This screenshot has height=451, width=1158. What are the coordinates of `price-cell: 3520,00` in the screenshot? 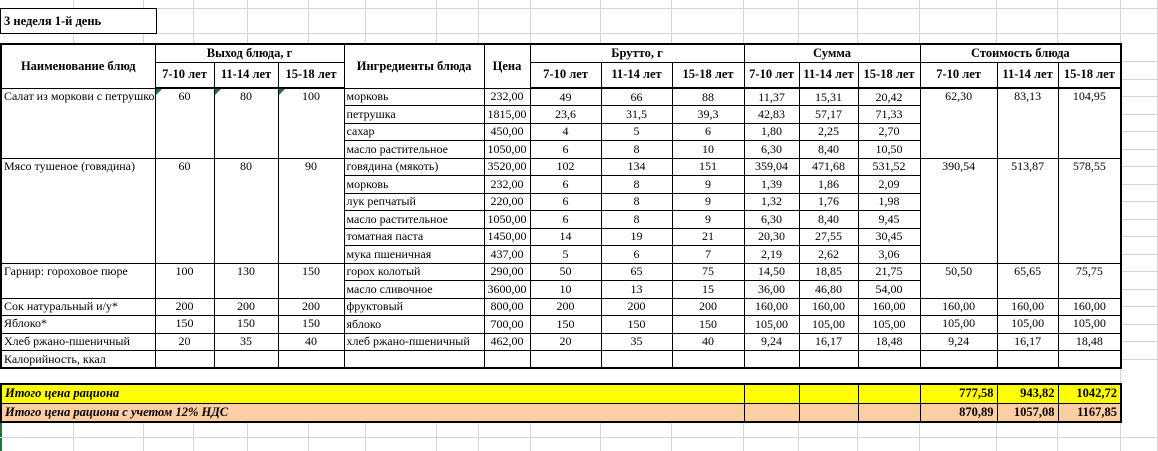 It's located at (507, 166).